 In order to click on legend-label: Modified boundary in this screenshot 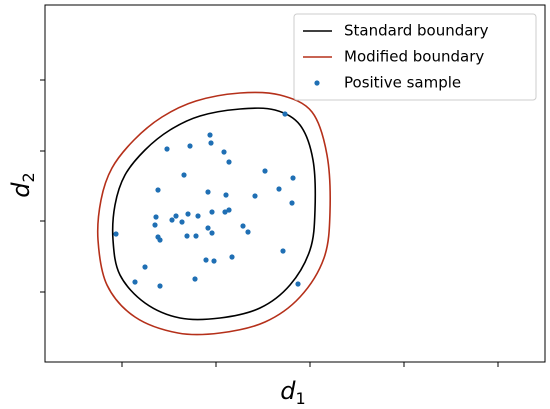, I will do `click(414, 57)`.